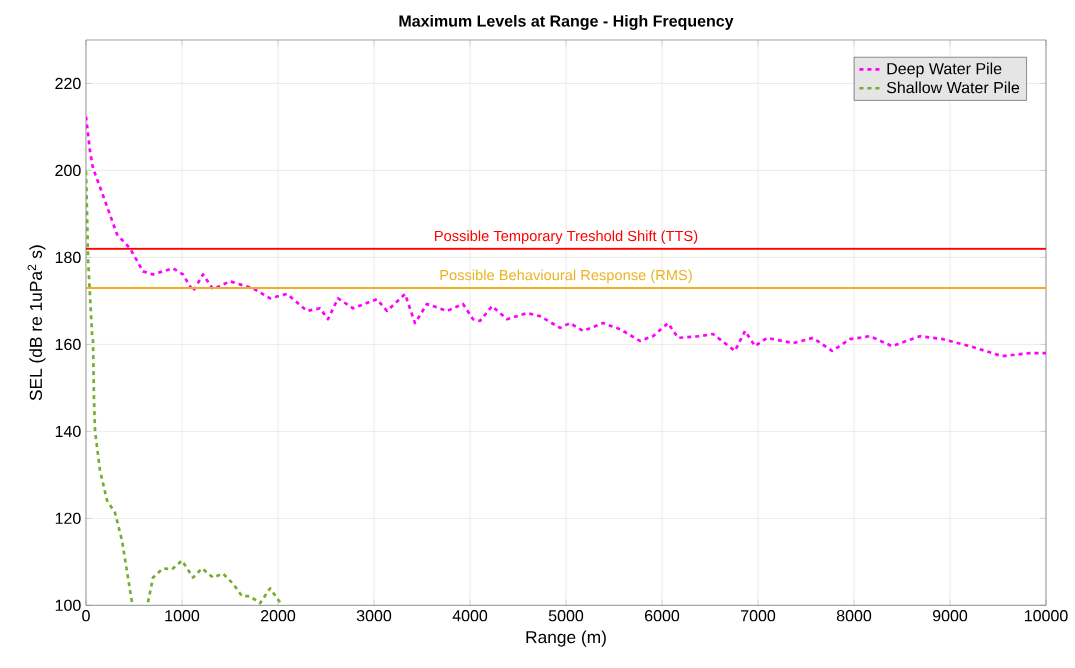 The width and height of the screenshot is (1075, 668). Describe the element at coordinates (68, 518) in the screenshot. I see `y-tick-label: 120` at that location.